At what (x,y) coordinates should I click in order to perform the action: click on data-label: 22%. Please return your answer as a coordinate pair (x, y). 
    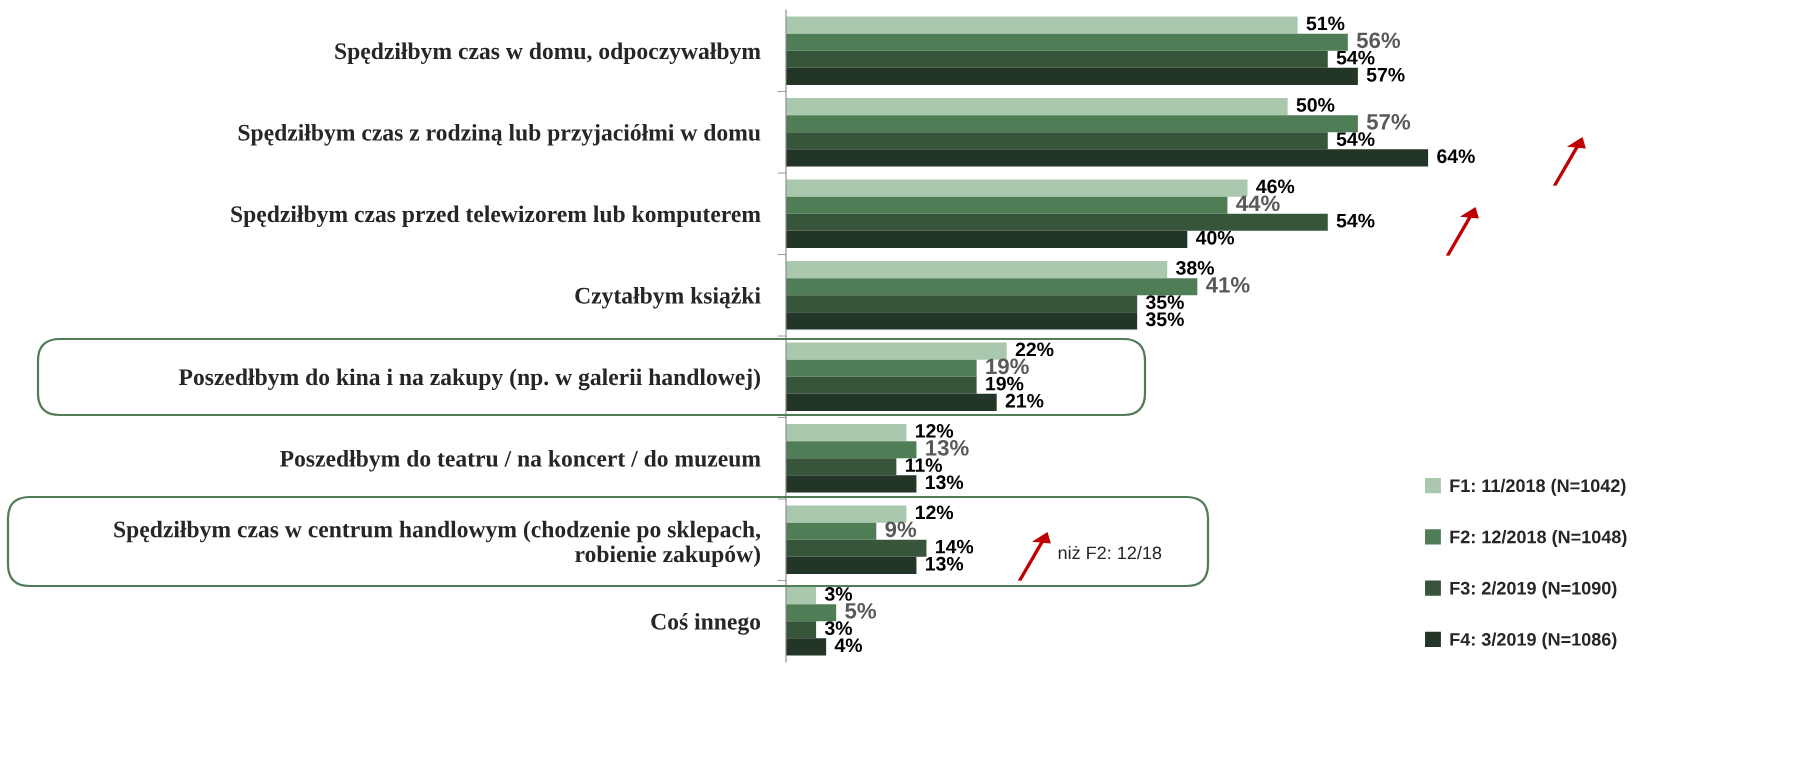
    Looking at the image, I should click on (1034, 349).